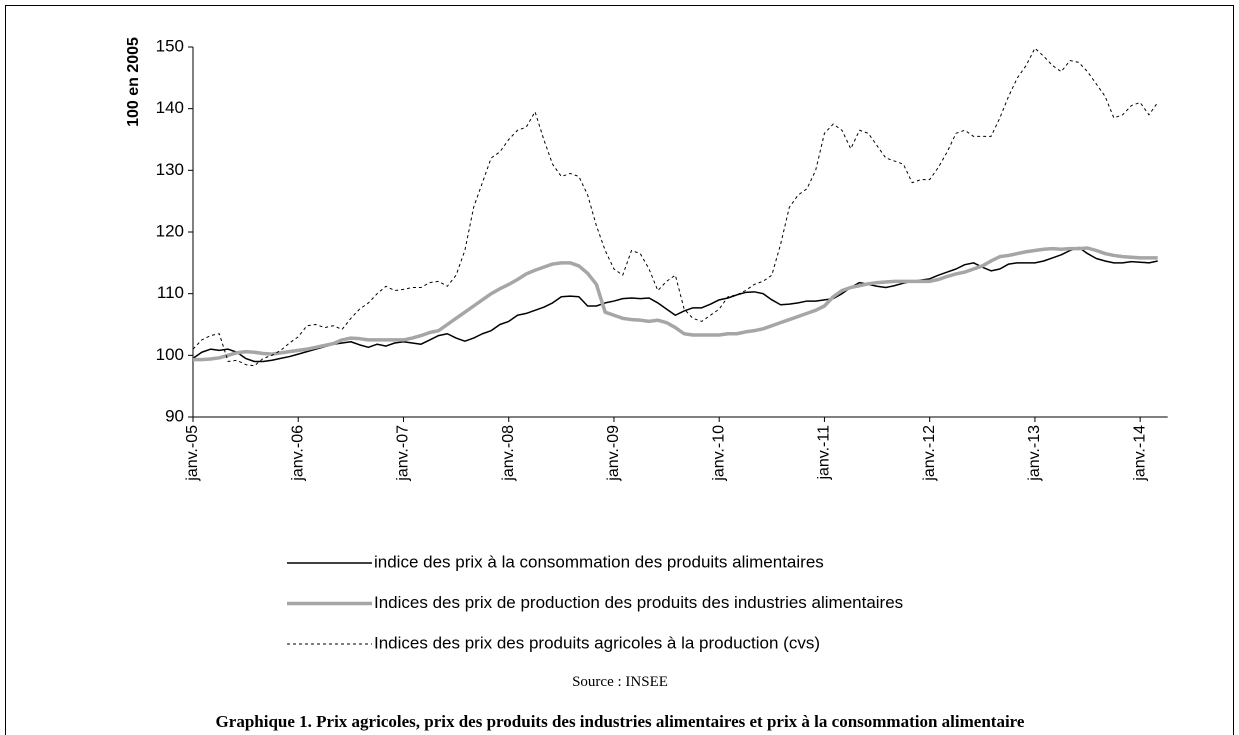 The image size is (1239, 735). What do you see at coordinates (403, 453) in the screenshot?
I see `x-tick-label: janv.-07` at bounding box center [403, 453].